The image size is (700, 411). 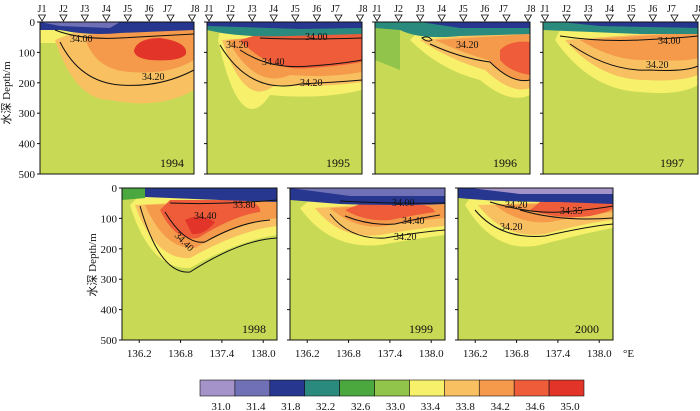 I want to click on panel-1996: 34.20 1996, so click(x=452, y=98).